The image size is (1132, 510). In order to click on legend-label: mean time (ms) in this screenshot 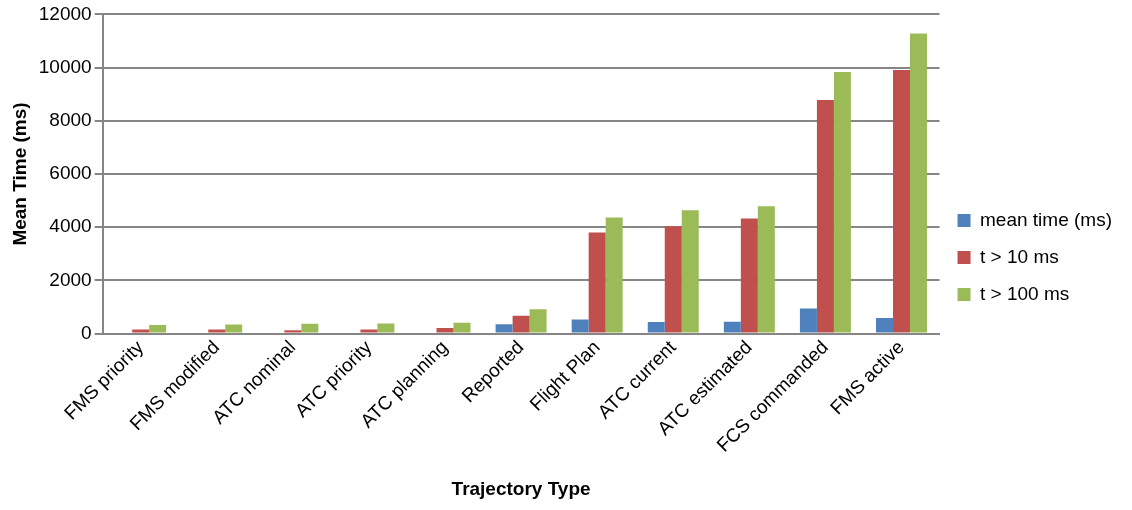, I will do `click(1046, 219)`.